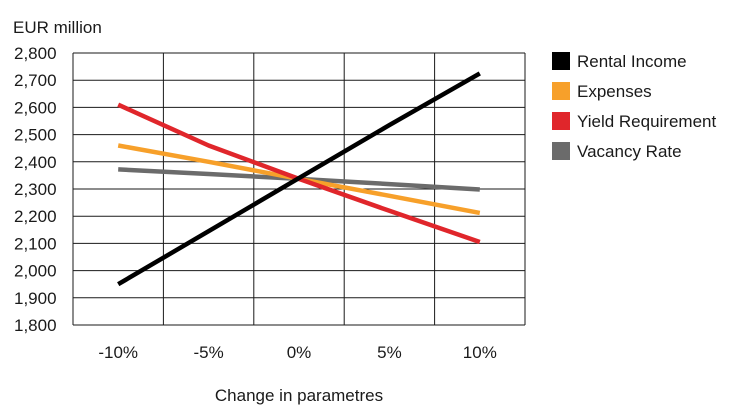 The image size is (745, 408). Describe the element at coordinates (35, 107) in the screenshot. I see `y-tick-label: 2,600` at that location.